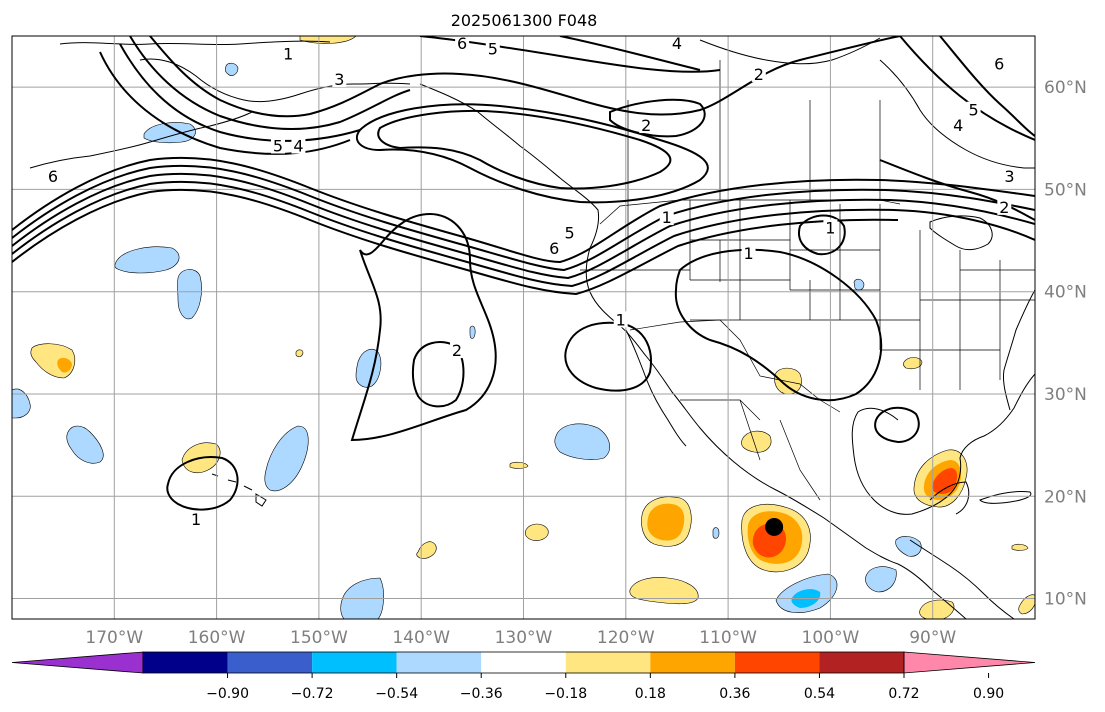 Image resolution: width=1105 pixels, height=712 pixels. Describe the element at coordinates (524, 638) in the screenshot. I see `longitude-tick-label: 130°W` at that location.